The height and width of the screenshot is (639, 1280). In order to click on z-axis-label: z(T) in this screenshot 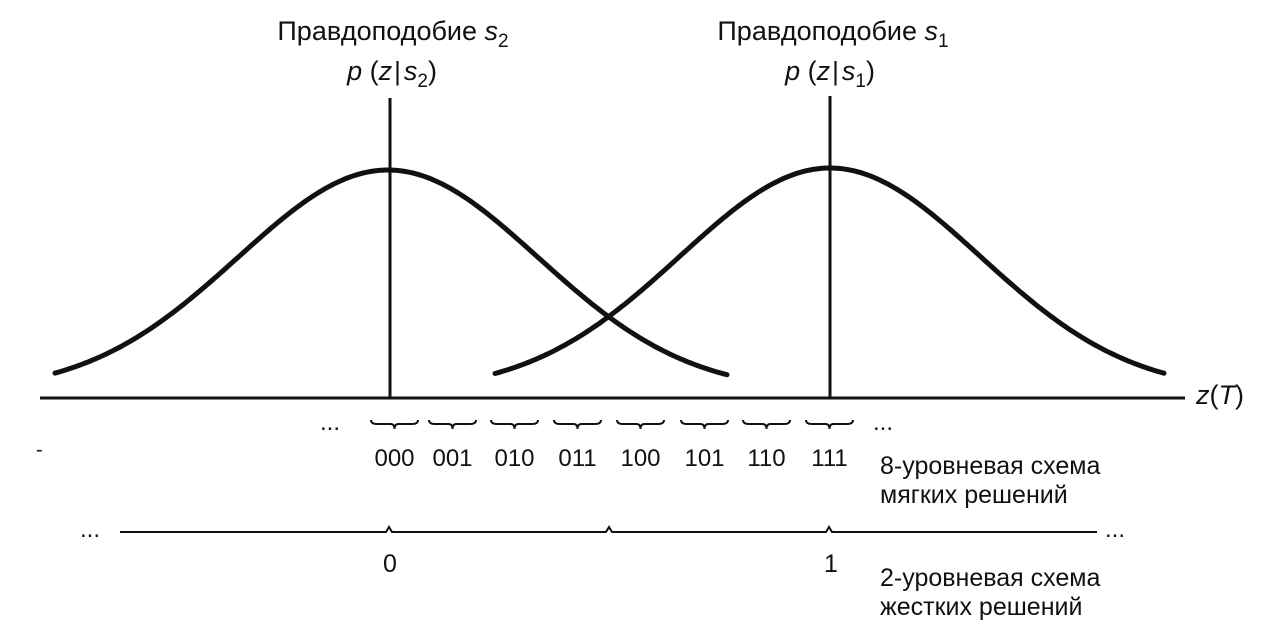, I will do `click(1219, 395)`.